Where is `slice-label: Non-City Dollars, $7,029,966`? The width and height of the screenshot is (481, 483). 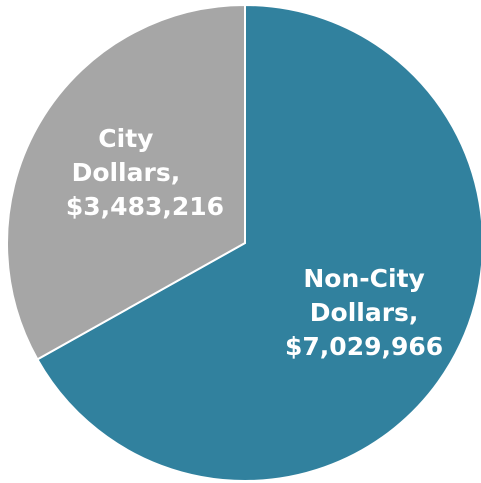
slice-label: Non-City Dollars, $7,029,966 is located at coordinates (364, 313).